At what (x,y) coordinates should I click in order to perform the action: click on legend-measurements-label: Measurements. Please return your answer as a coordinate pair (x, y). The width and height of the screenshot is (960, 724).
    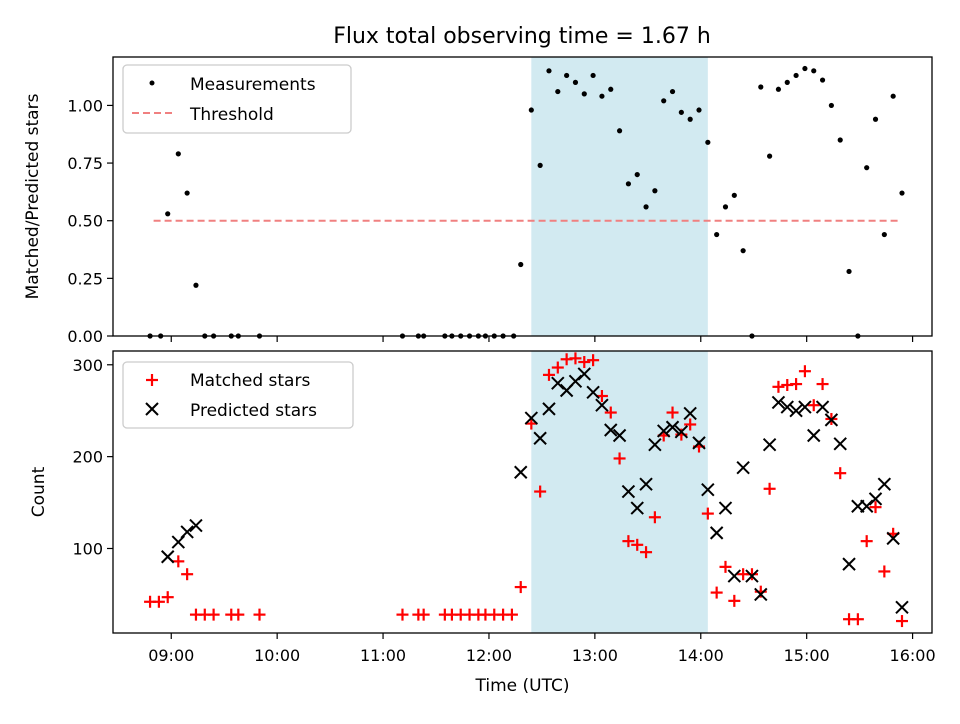
    Looking at the image, I should click on (253, 85).